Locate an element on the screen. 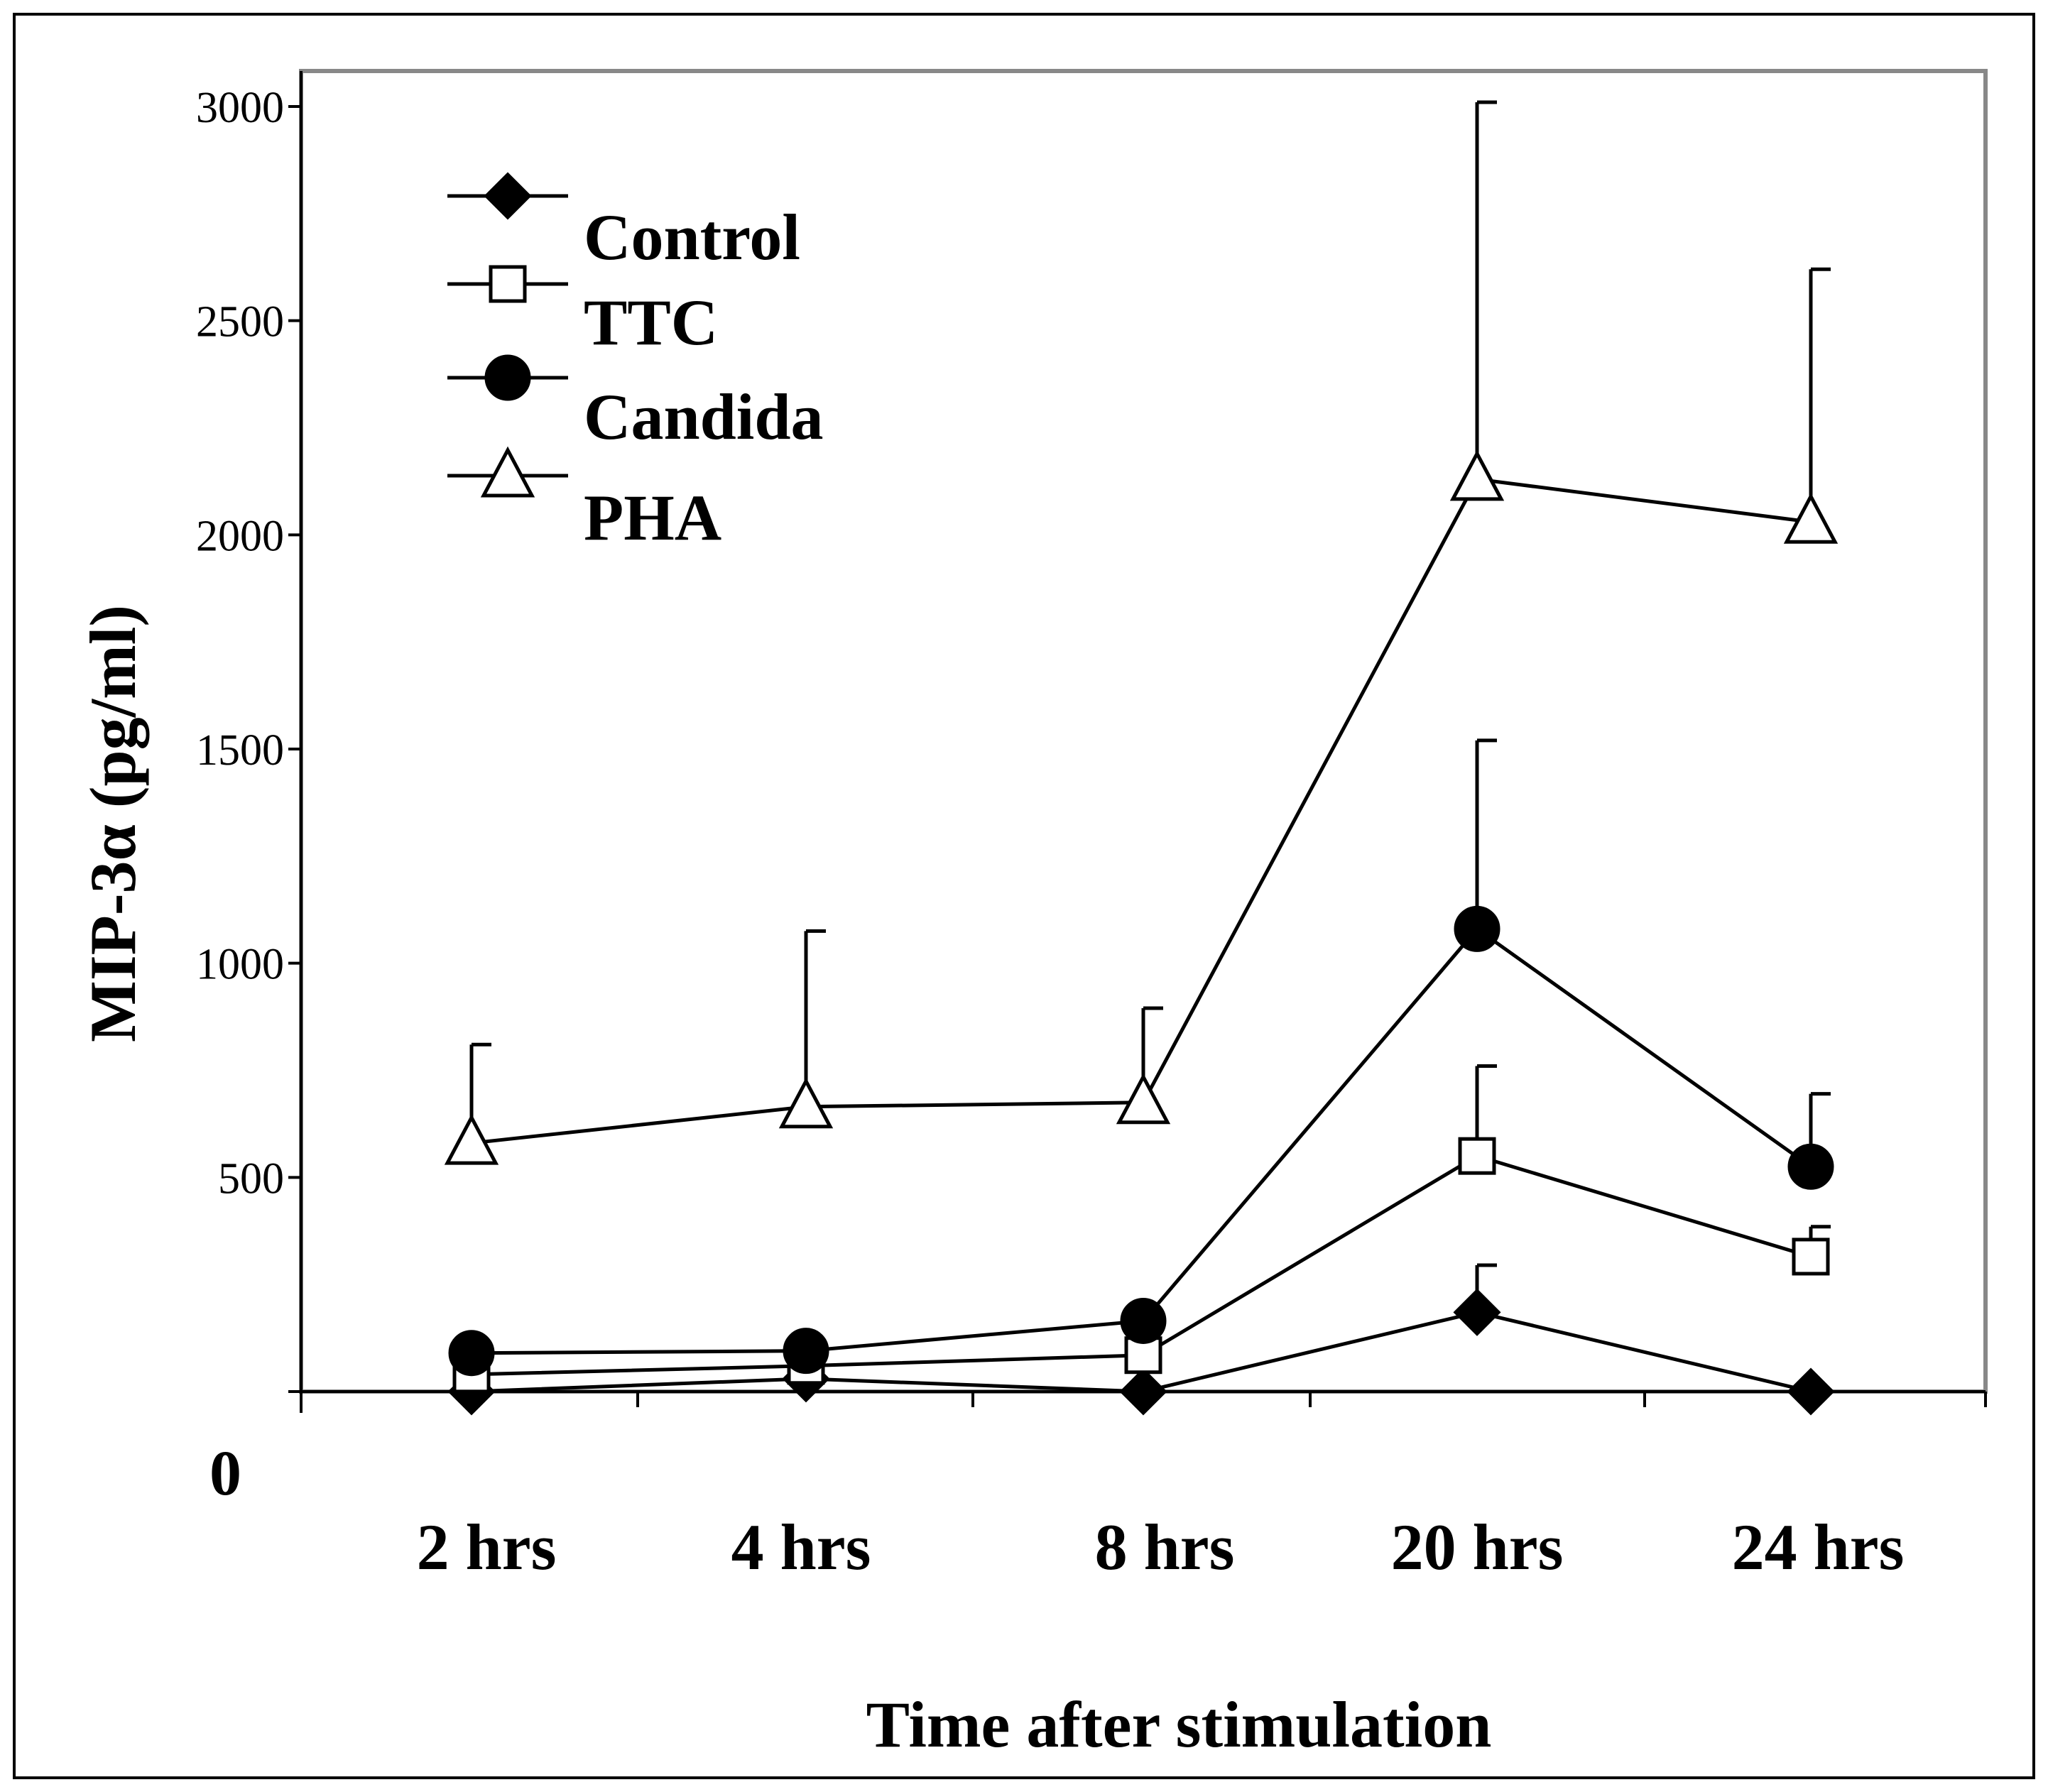  x-axis: 2 hrs 4 hrs 8 hrs 20 hrs 24 hrs is located at coordinates (1143, 1486).